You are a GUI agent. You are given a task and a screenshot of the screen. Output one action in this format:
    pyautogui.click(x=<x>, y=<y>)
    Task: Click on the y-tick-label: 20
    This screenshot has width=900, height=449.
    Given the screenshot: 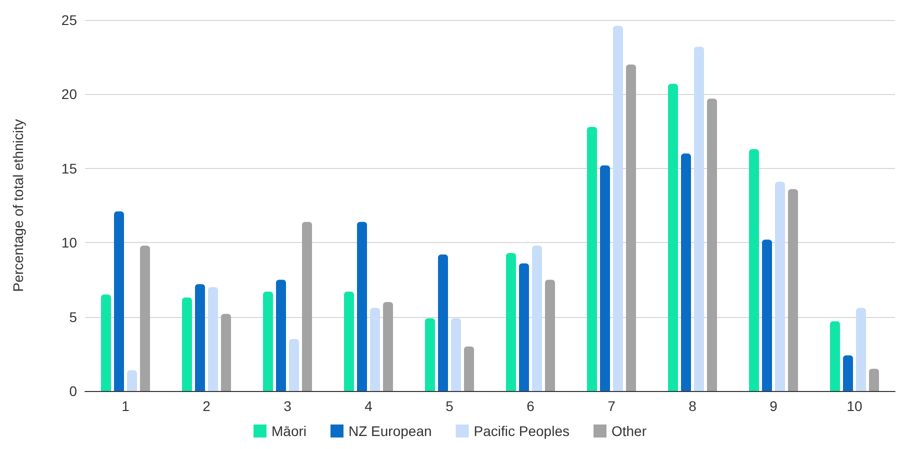 What is the action you would take?
    pyautogui.click(x=69, y=94)
    